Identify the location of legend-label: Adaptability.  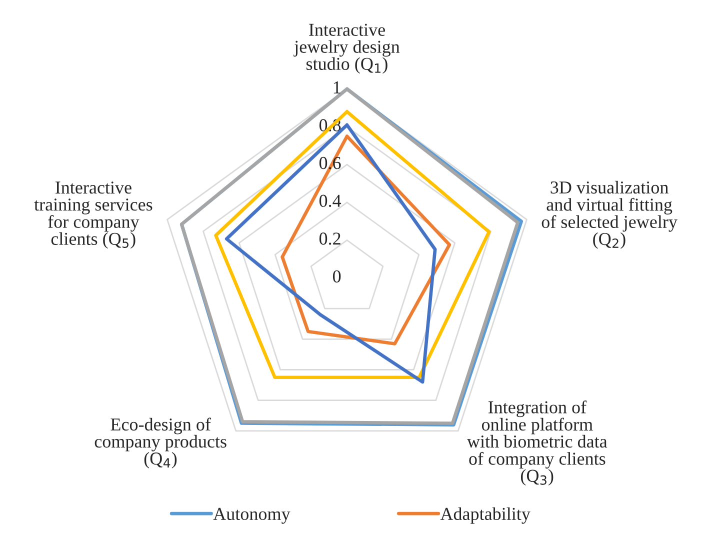
(485, 515).